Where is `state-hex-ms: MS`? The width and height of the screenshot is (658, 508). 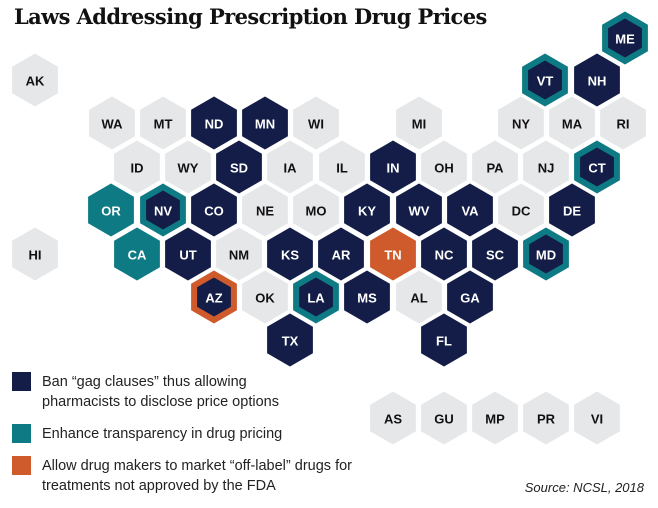 state-hex-ms: MS is located at coordinates (367, 297).